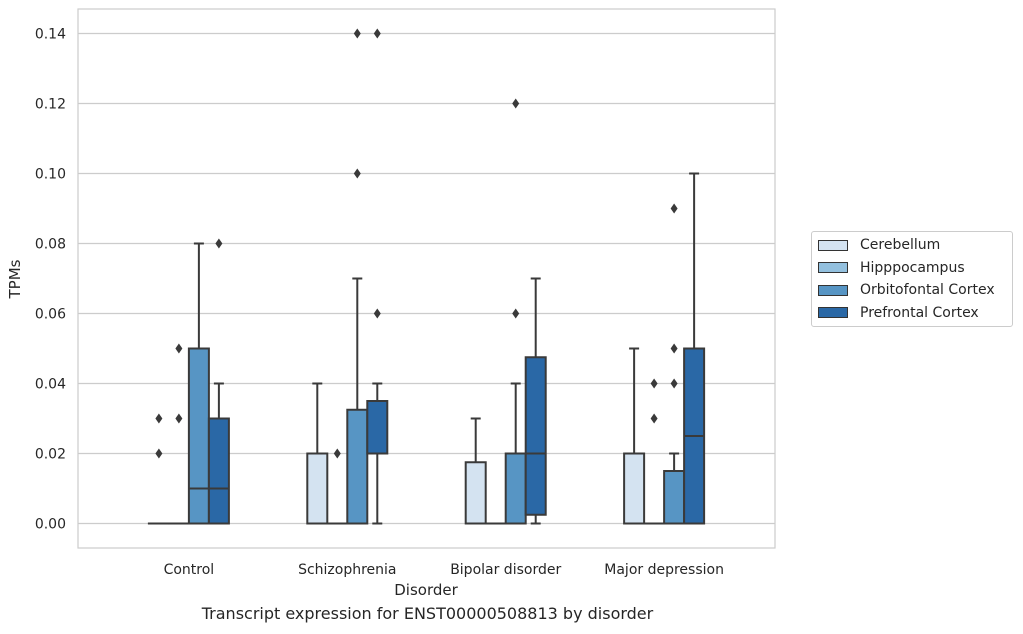  I want to click on legend-item: Prefrontal Cortex, so click(898, 313).